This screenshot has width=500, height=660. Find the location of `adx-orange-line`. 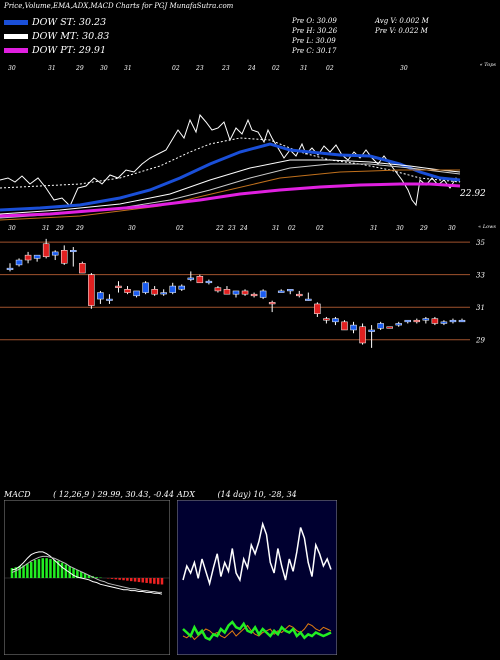

adx-orange-line is located at coordinates (257, 632).